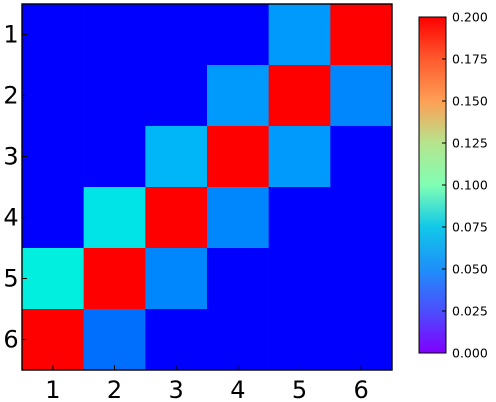  Describe the element at coordinates (207, 389) in the screenshot. I see `x-tick-labels: 1 2 3 4 5 6` at that location.